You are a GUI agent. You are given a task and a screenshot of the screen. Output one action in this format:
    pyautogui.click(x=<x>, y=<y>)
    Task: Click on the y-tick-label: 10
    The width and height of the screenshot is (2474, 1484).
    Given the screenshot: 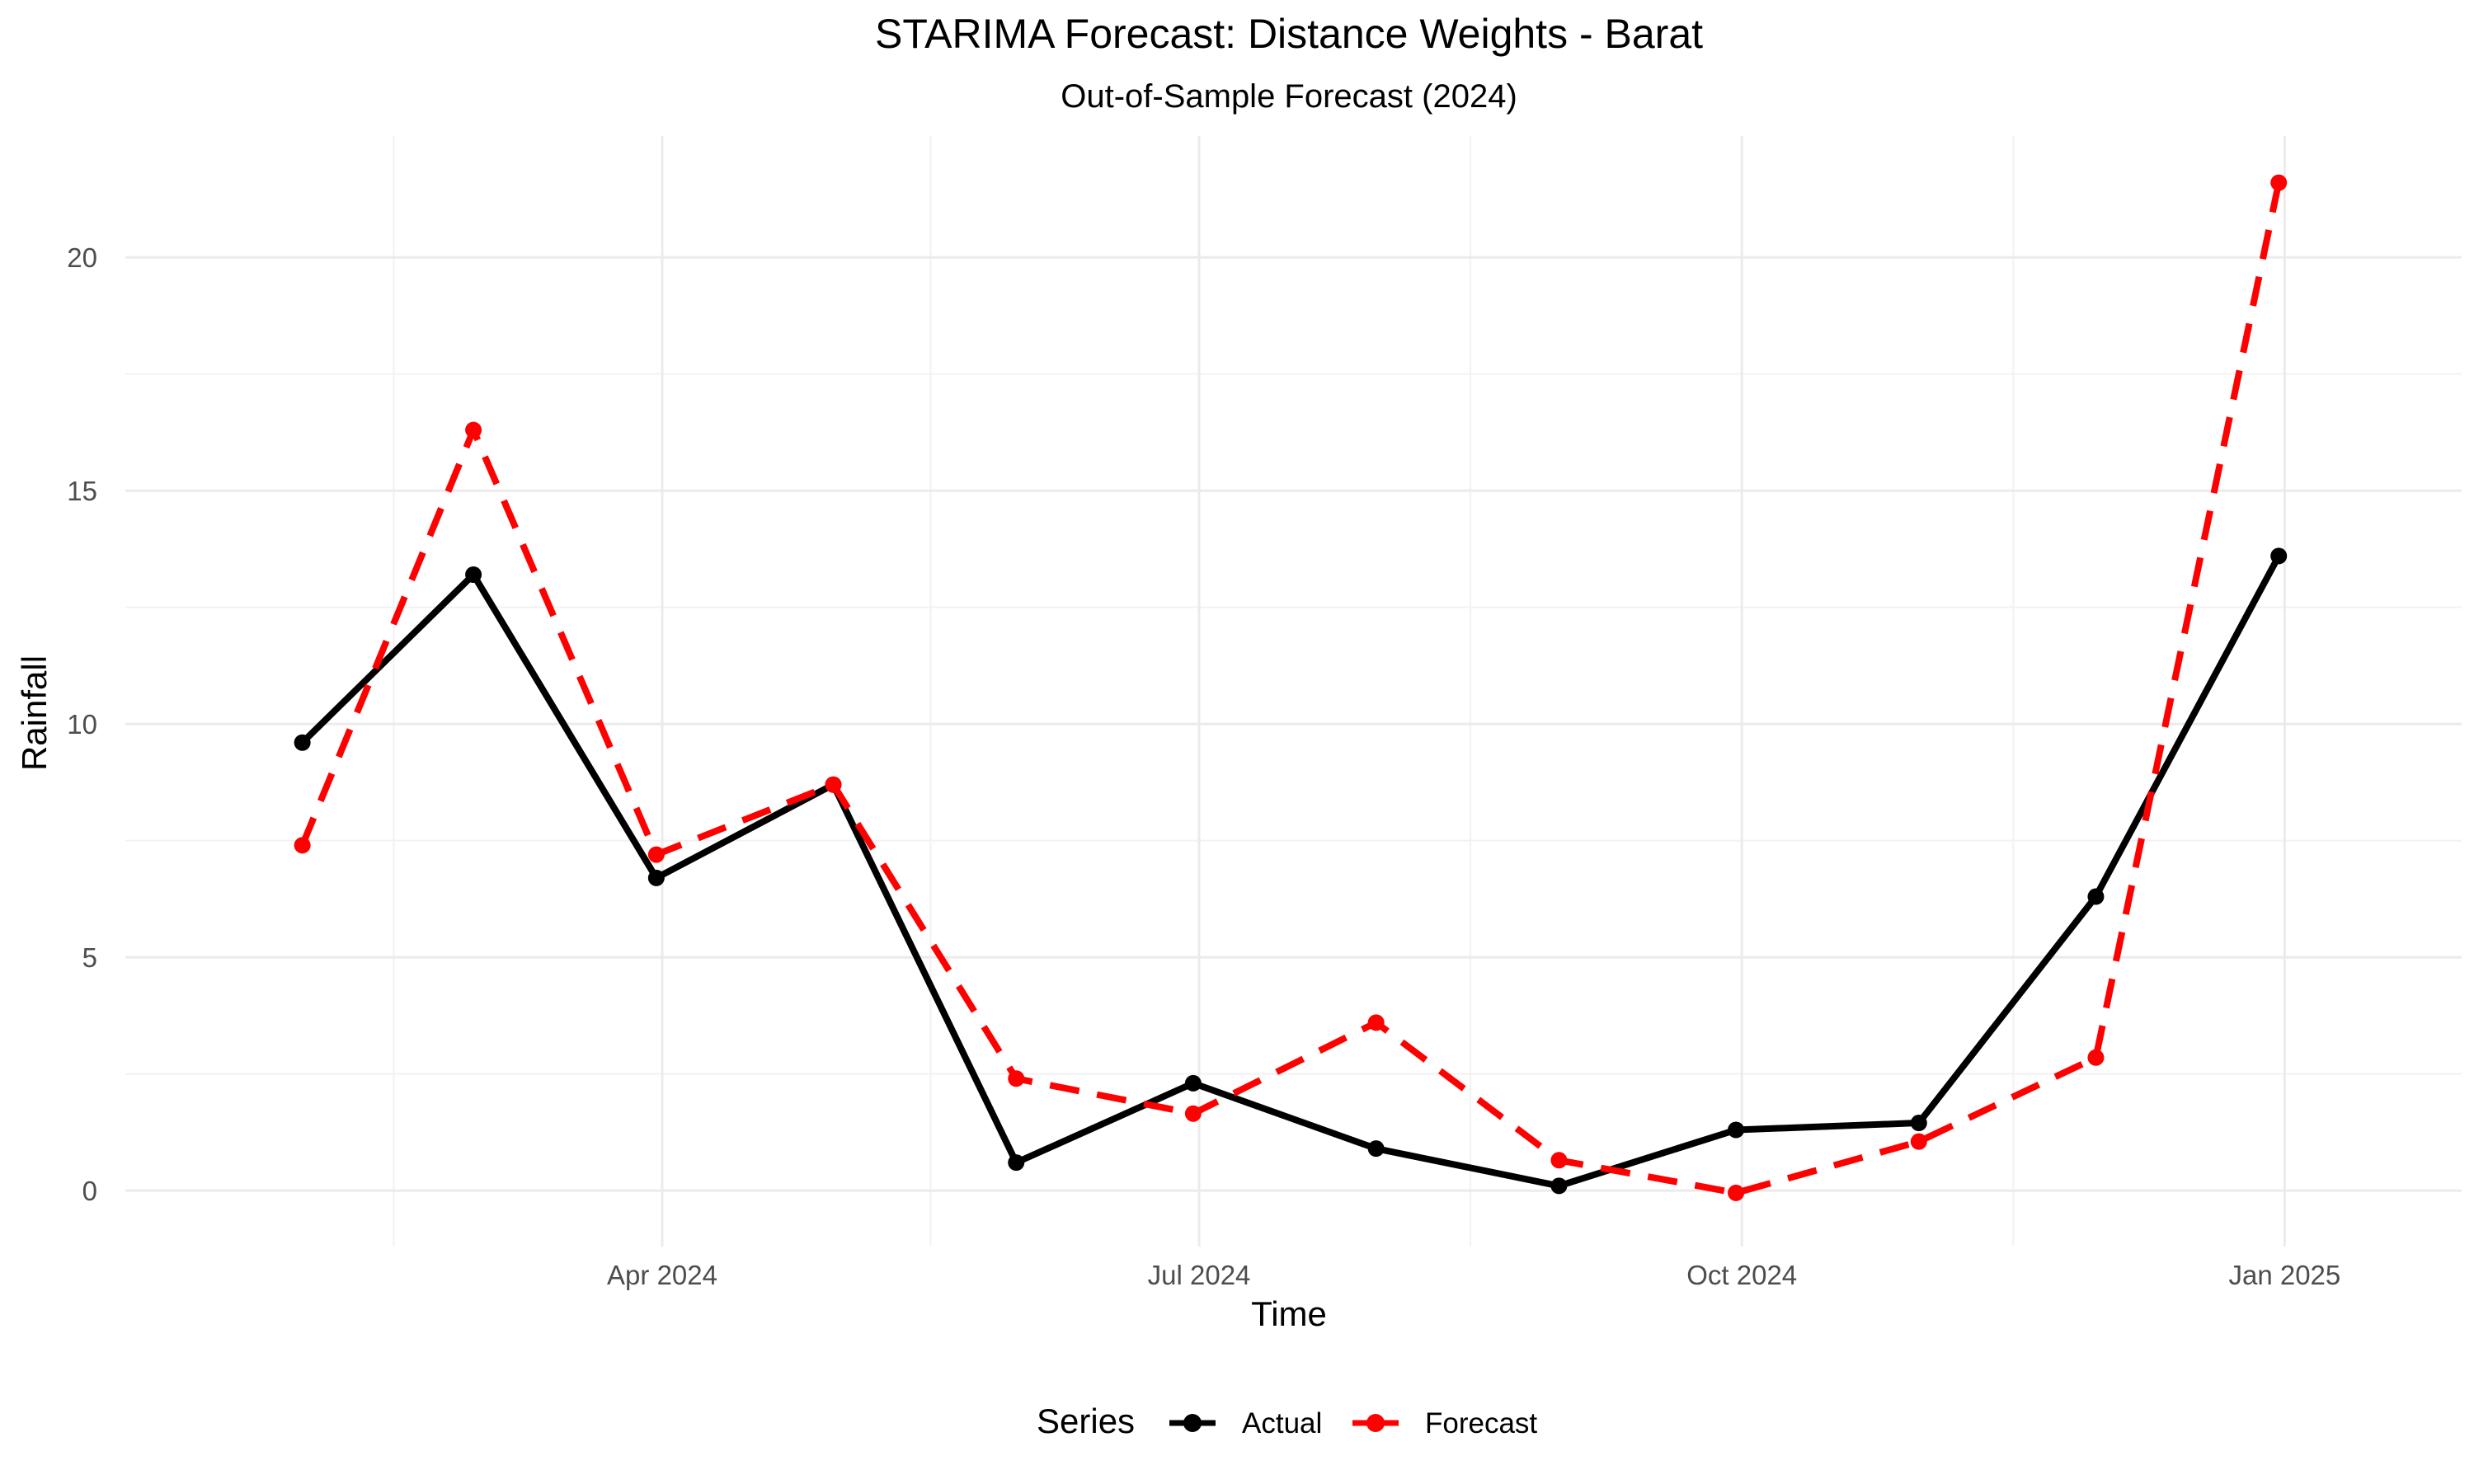 What is the action you would take?
    pyautogui.click(x=82, y=724)
    